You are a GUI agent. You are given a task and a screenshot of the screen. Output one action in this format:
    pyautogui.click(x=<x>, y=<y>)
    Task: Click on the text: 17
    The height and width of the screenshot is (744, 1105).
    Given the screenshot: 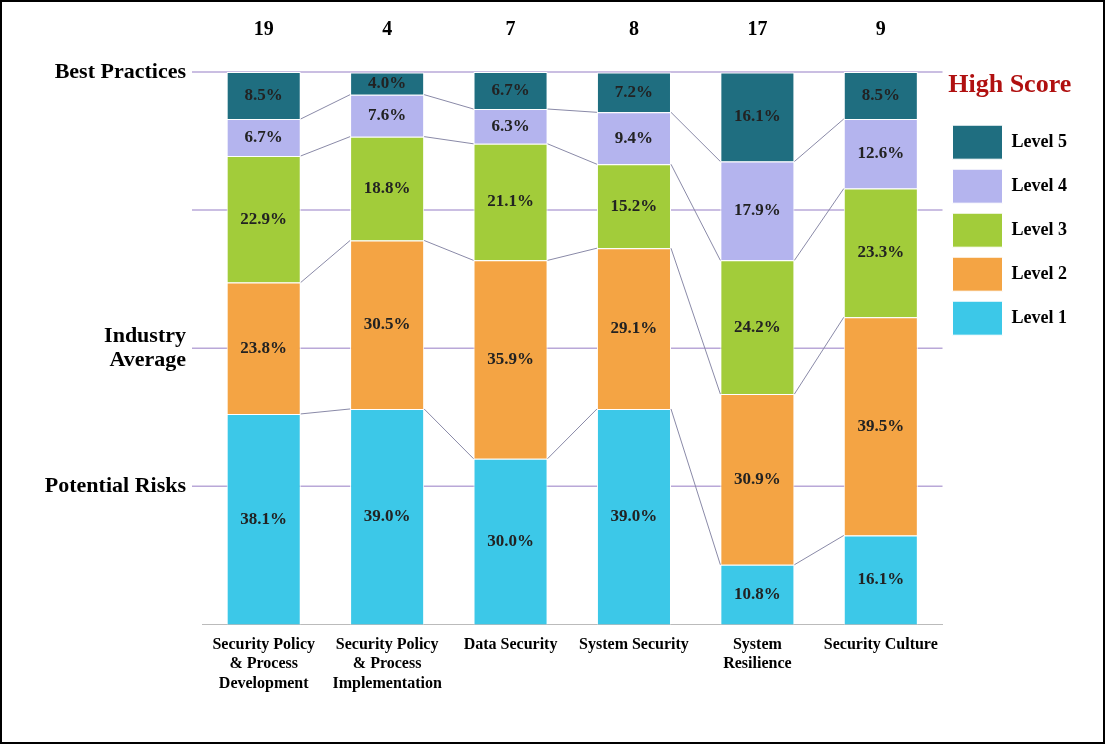 What is the action you would take?
    pyautogui.click(x=757, y=28)
    